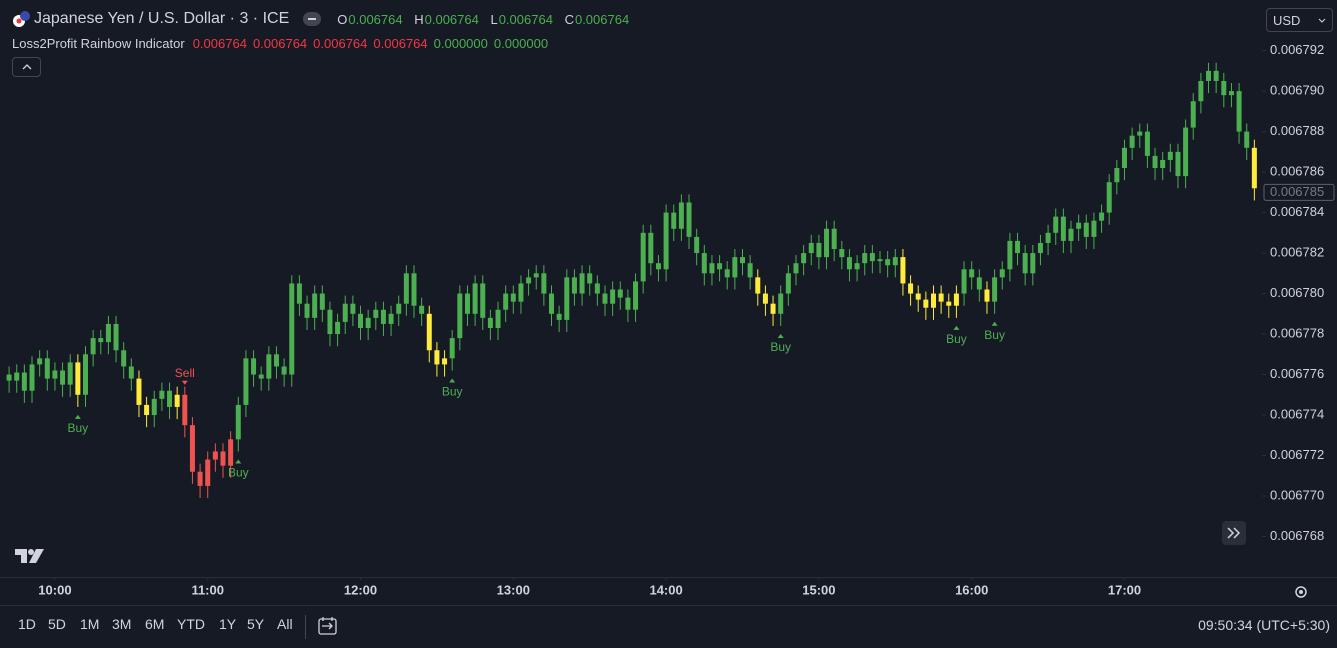  Describe the element at coordinates (256, 624) in the screenshot. I see `range-button: 5Y` at that location.